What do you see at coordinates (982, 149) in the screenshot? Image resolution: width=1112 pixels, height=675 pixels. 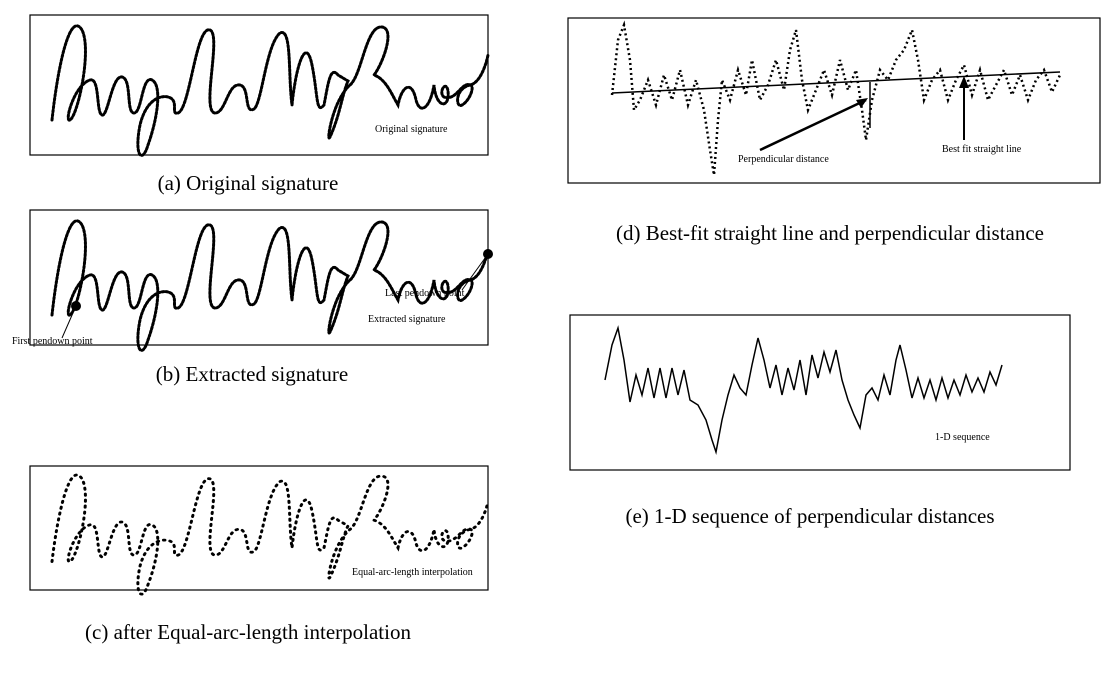 I see `annotation: Best fit straight line` at bounding box center [982, 149].